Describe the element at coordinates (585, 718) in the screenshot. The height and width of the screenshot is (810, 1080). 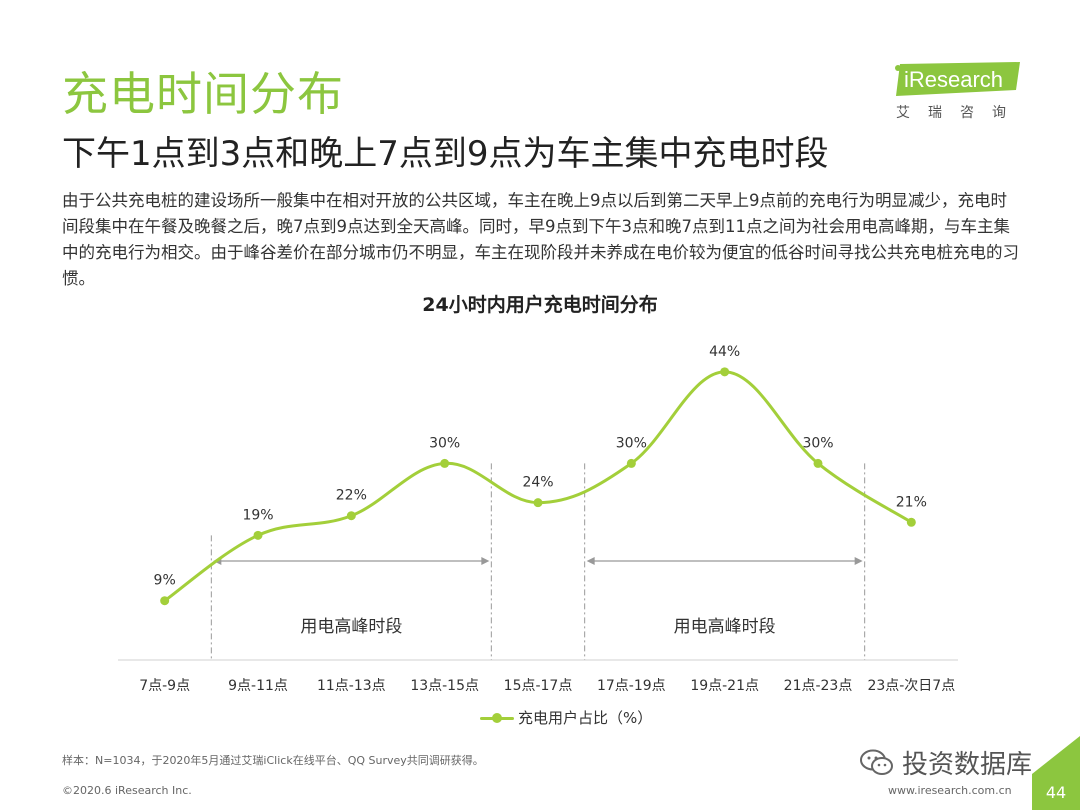
I see `legend-label: 充电用户占比（%）` at that location.